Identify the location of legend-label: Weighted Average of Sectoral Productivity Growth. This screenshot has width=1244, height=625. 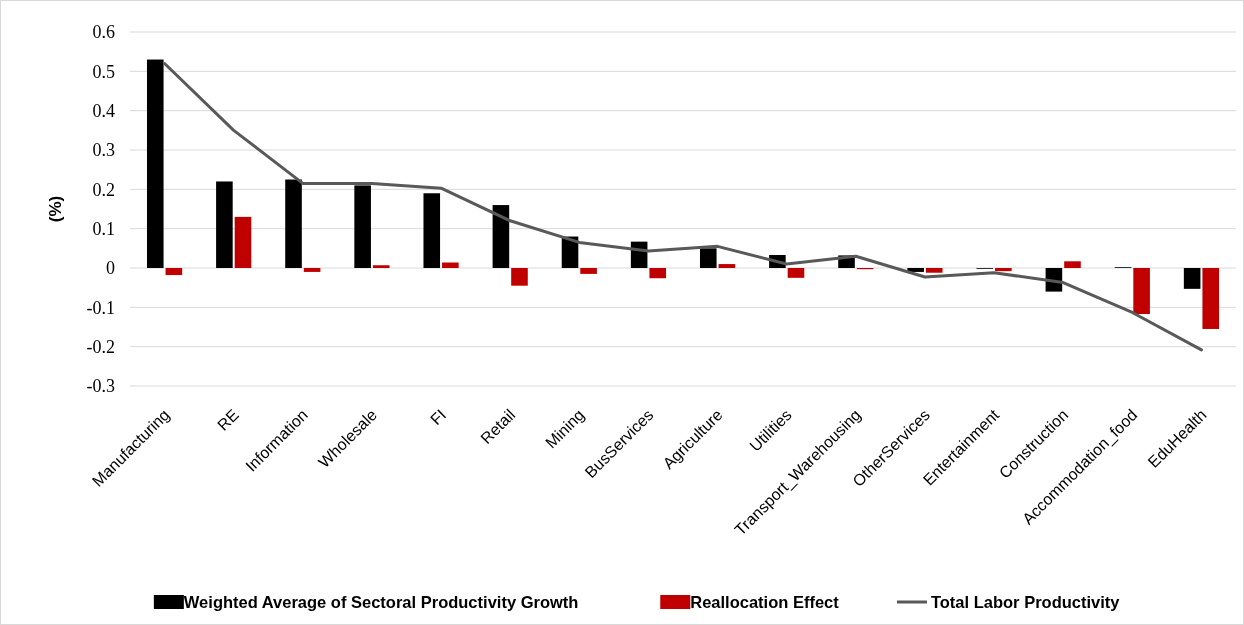
(381, 601).